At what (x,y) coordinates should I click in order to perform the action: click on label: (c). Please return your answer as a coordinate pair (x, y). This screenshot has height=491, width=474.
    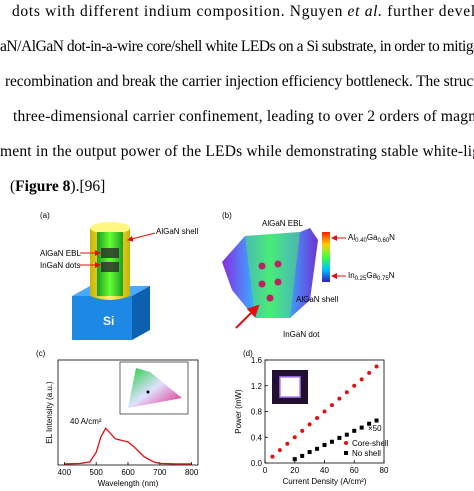
    Looking at the image, I should click on (41, 353).